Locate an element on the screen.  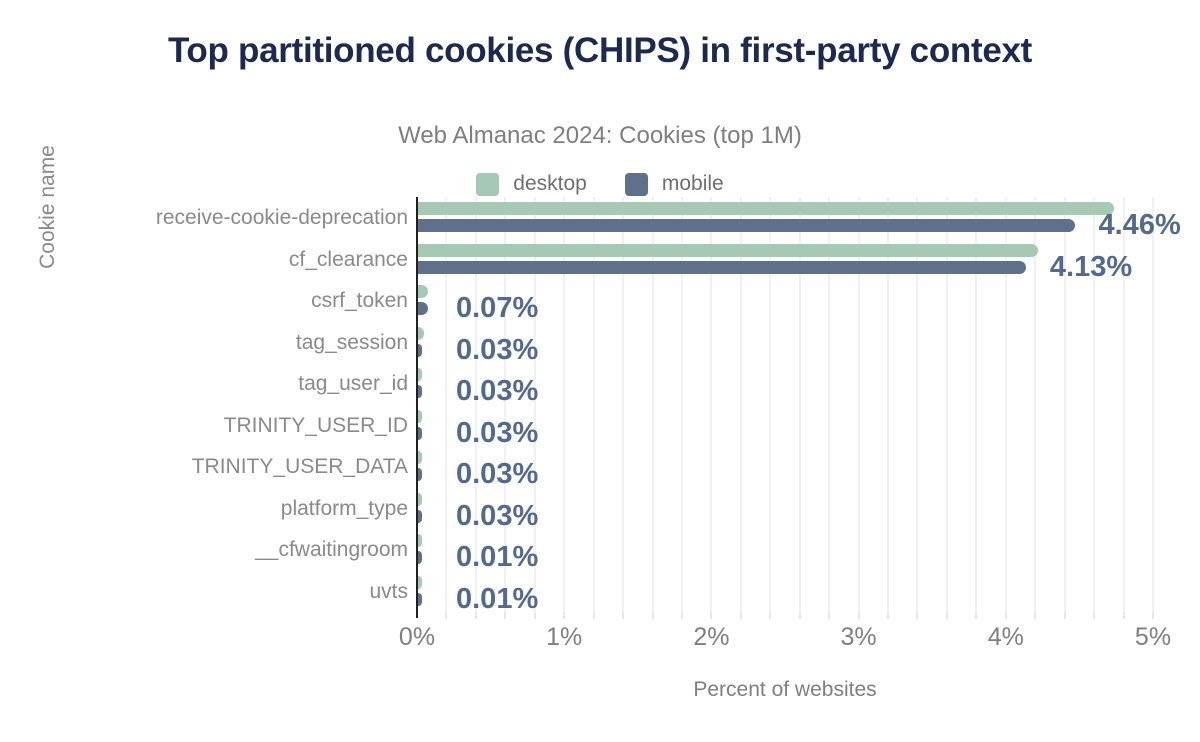
bar-group: 4.13% is located at coordinates (809, 261).